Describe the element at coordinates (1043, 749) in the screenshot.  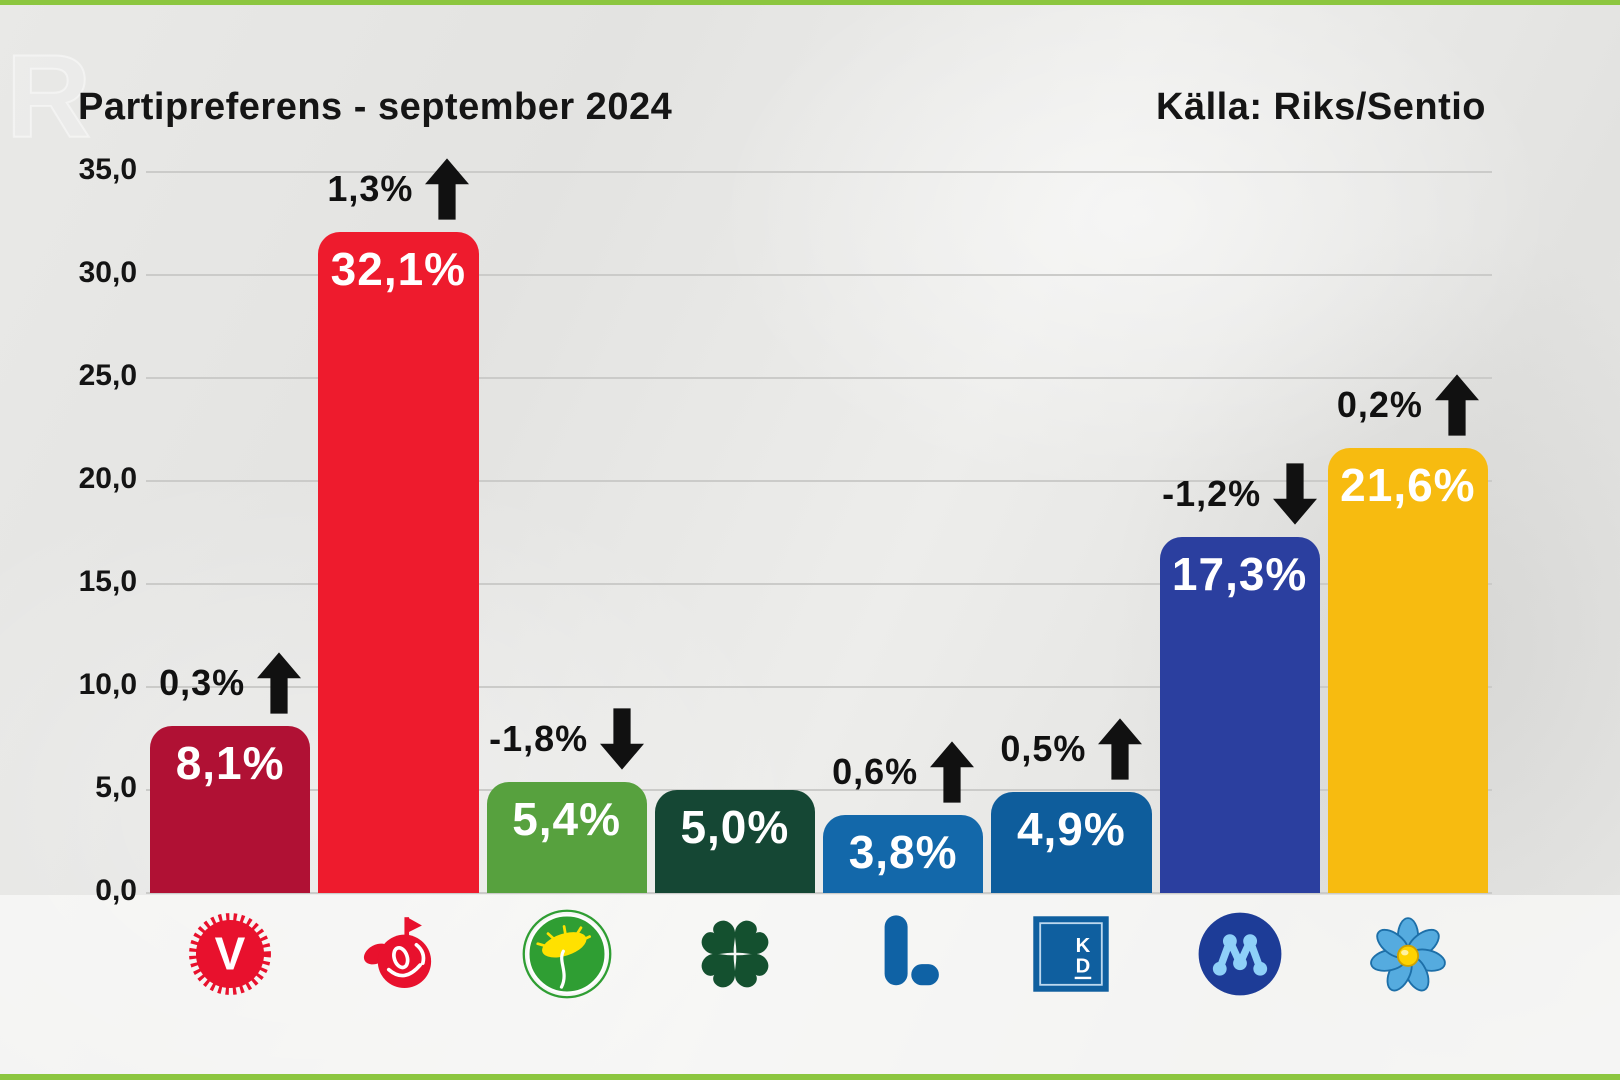
I see `change-label: 0,5%` at that location.